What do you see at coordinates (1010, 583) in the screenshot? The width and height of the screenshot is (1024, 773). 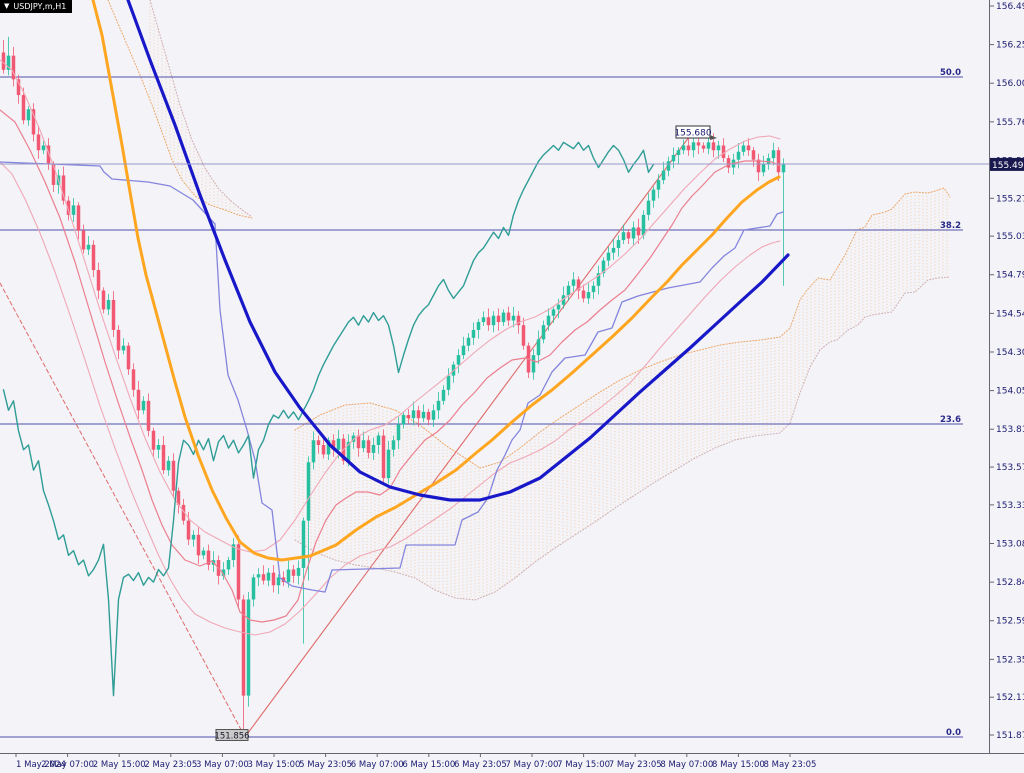 I see `svg-text: 152.840` at bounding box center [1010, 583].